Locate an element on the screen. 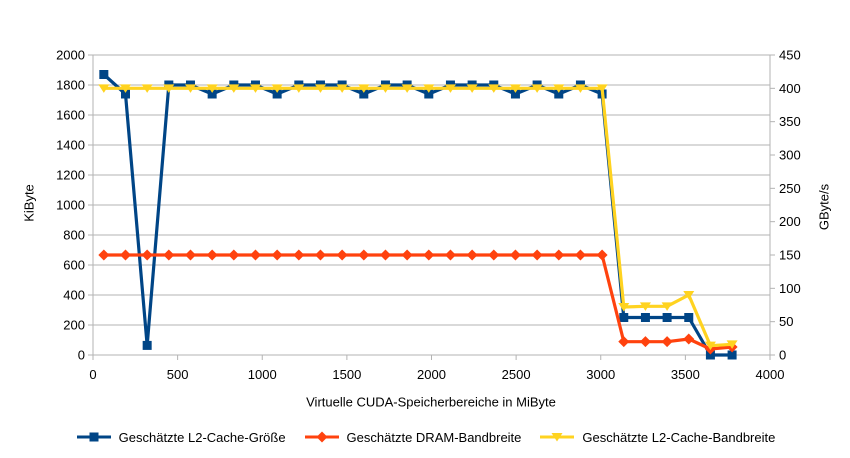 This screenshot has height=458, width=850. legend-label: Geschätzte DRAM-Bandbreite is located at coordinates (434, 437).